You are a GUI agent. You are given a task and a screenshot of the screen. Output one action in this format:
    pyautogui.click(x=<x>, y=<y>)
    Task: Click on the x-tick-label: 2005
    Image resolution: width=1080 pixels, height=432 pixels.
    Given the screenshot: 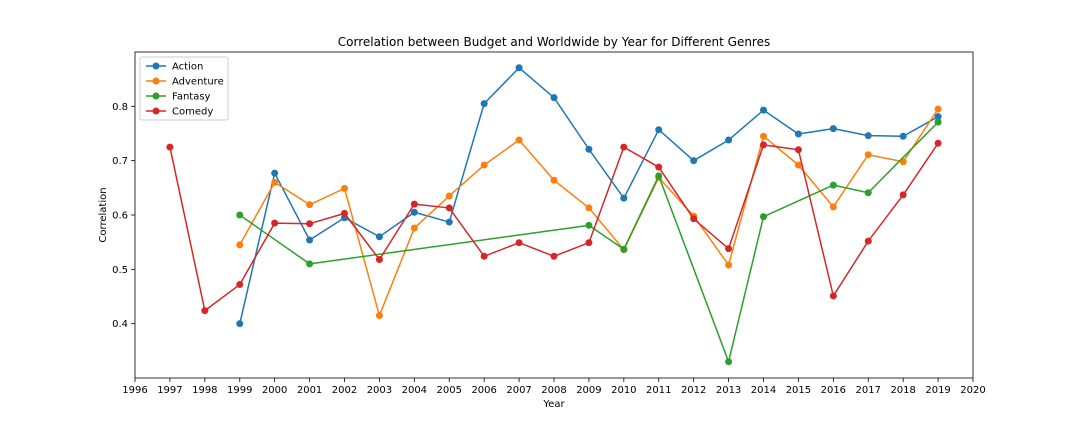 What is the action you would take?
    pyautogui.click(x=449, y=390)
    